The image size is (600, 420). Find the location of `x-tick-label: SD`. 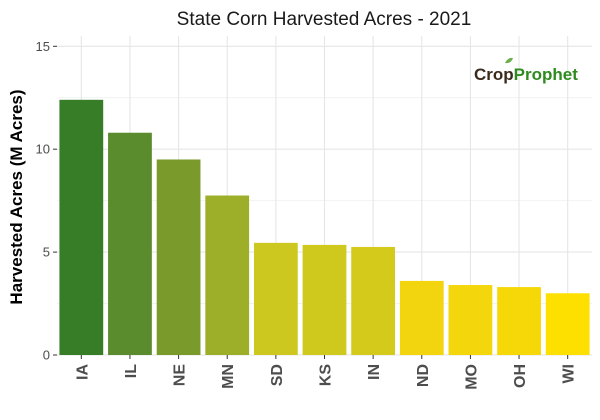

x-tick-label: SD is located at coordinates (277, 375).